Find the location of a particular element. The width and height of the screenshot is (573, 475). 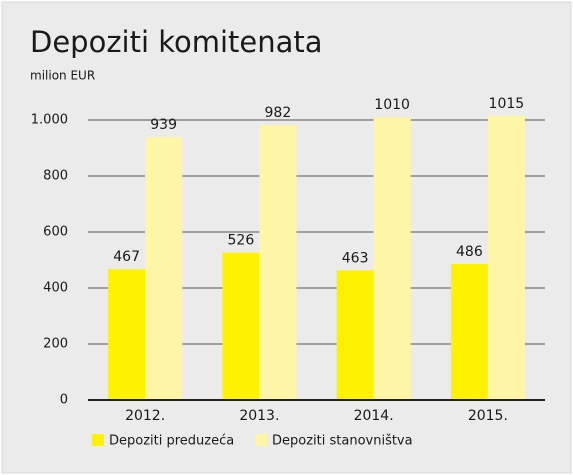

value-label: 486 is located at coordinates (469, 252).